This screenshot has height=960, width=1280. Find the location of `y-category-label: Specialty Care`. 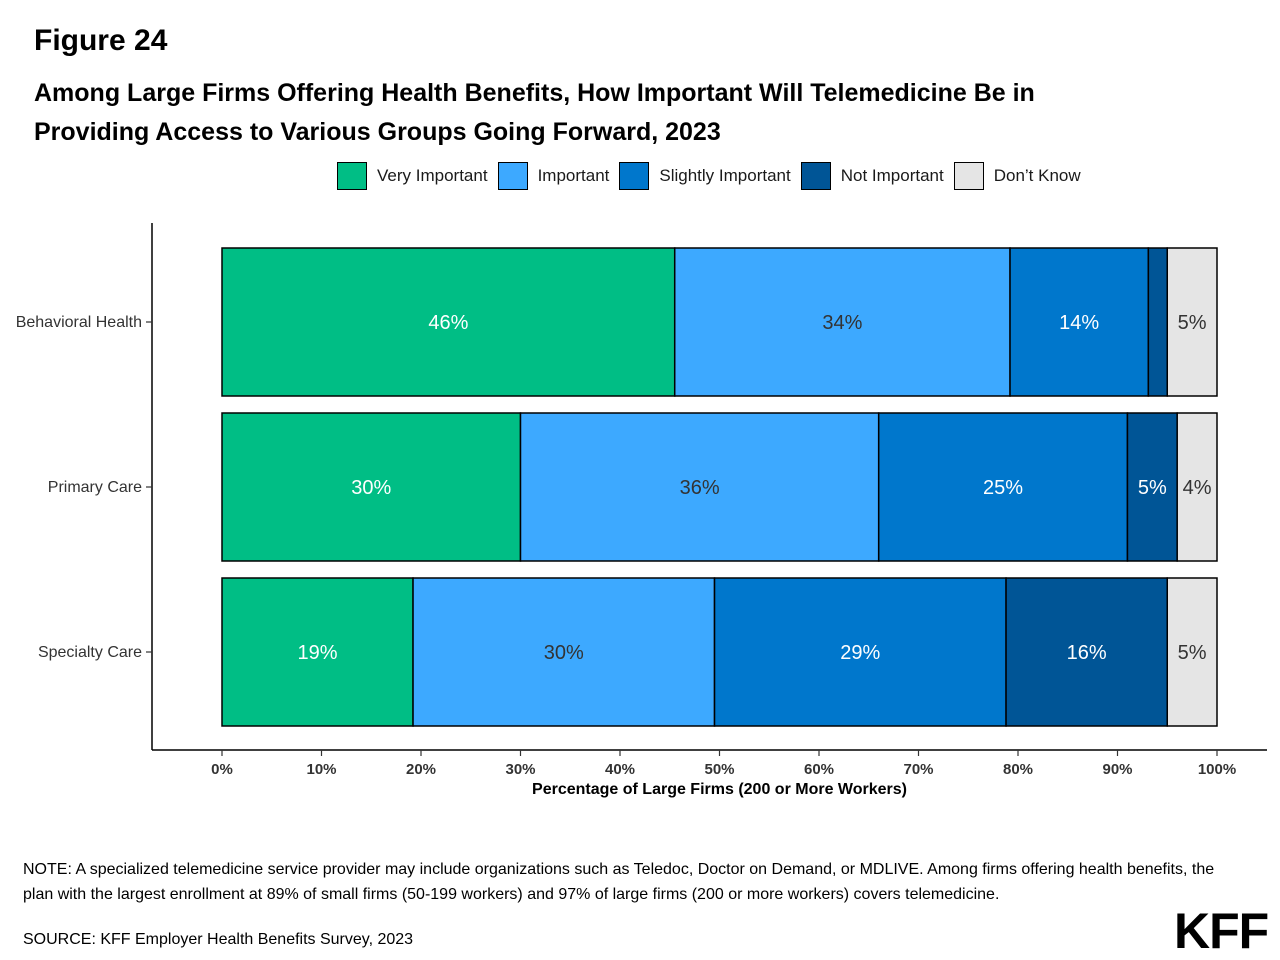

y-category-label: Specialty Care is located at coordinates (90, 652).